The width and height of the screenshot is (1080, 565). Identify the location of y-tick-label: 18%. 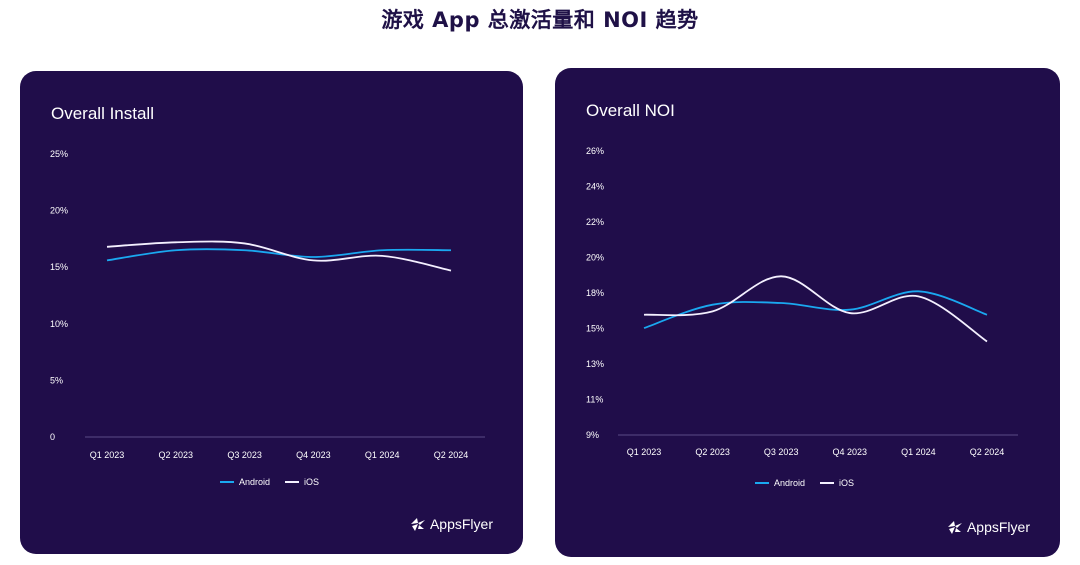
(595, 293).